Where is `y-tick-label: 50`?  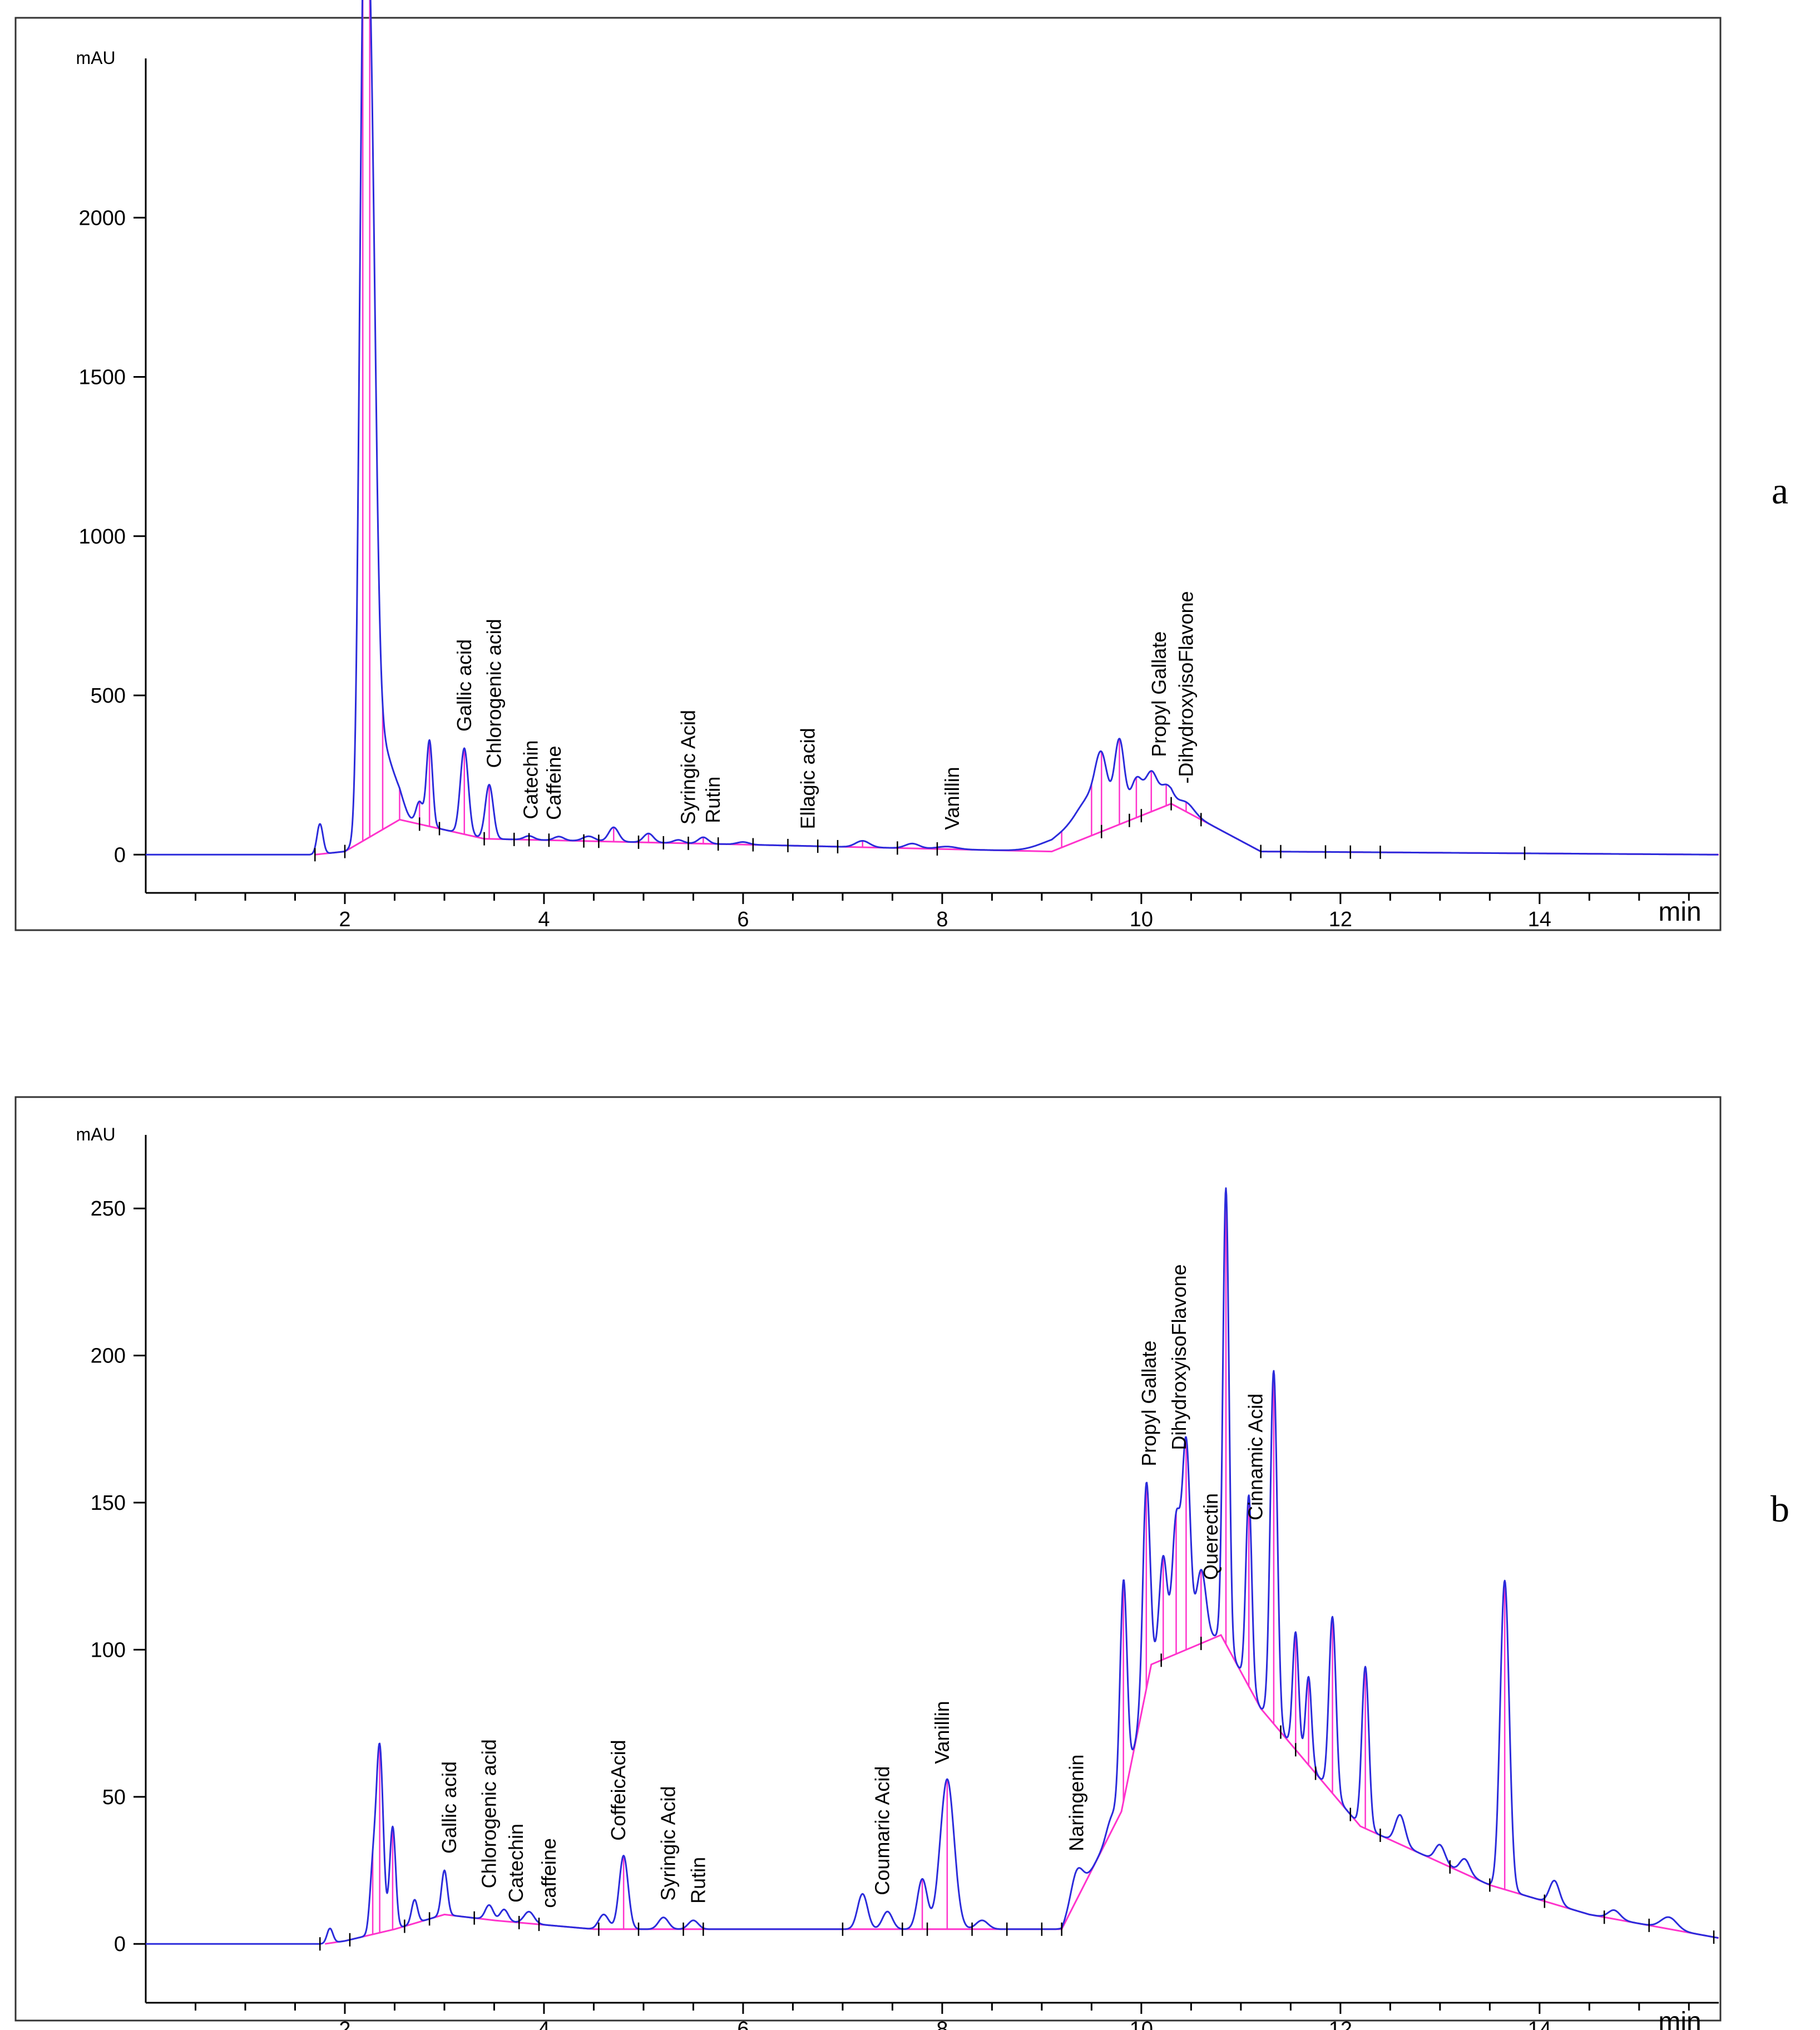
y-tick-label: 50 is located at coordinates (114, 1797).